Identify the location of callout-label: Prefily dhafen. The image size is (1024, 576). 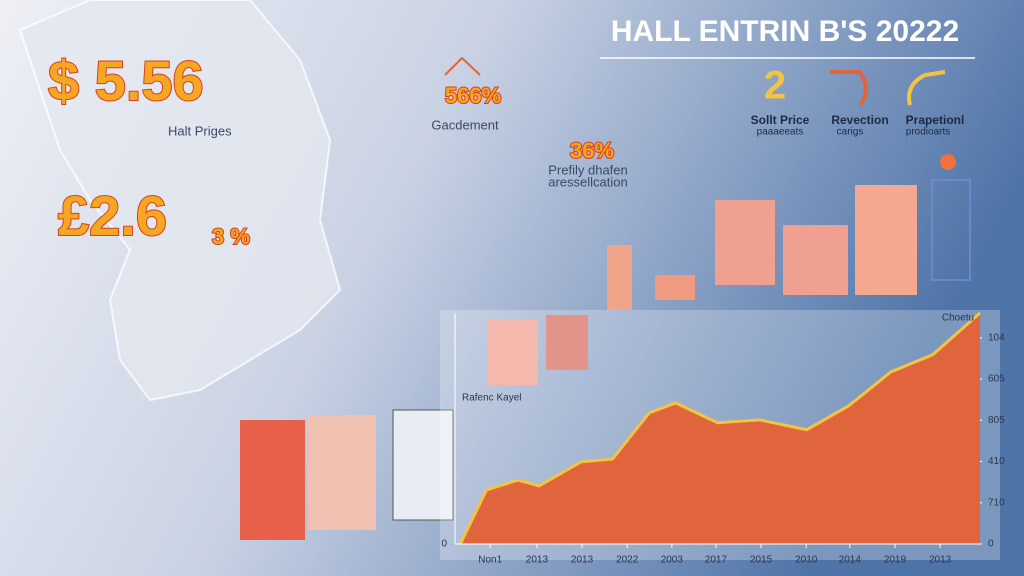
(588, 169).